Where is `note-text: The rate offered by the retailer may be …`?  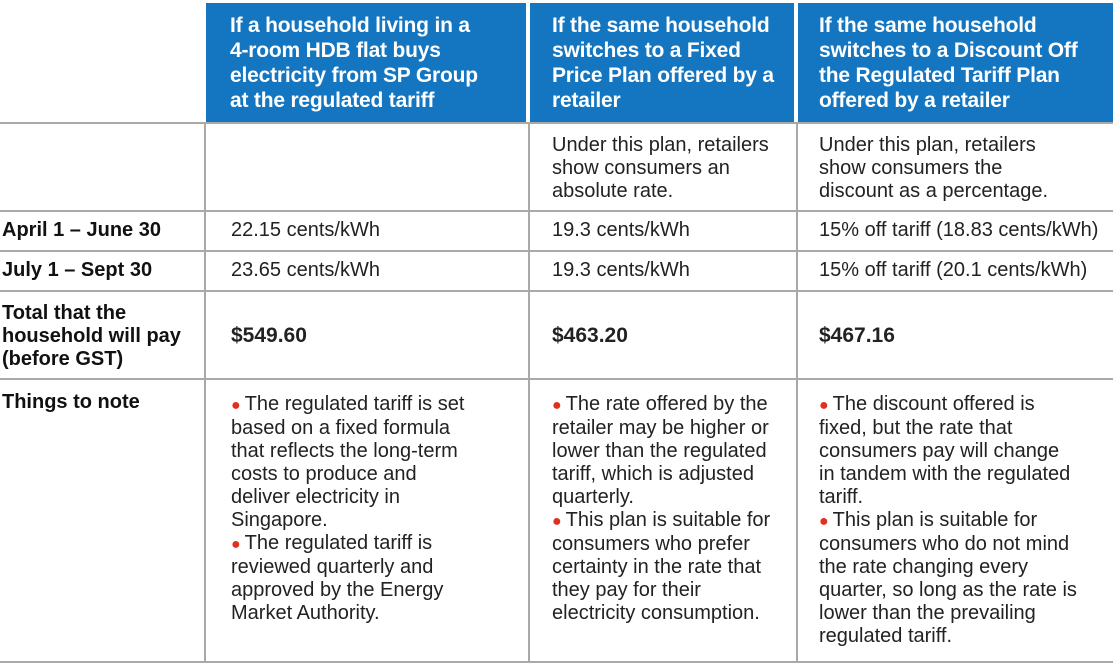 note-text: The rate offered by the retailer may be … is located at coordinates (660, 450).